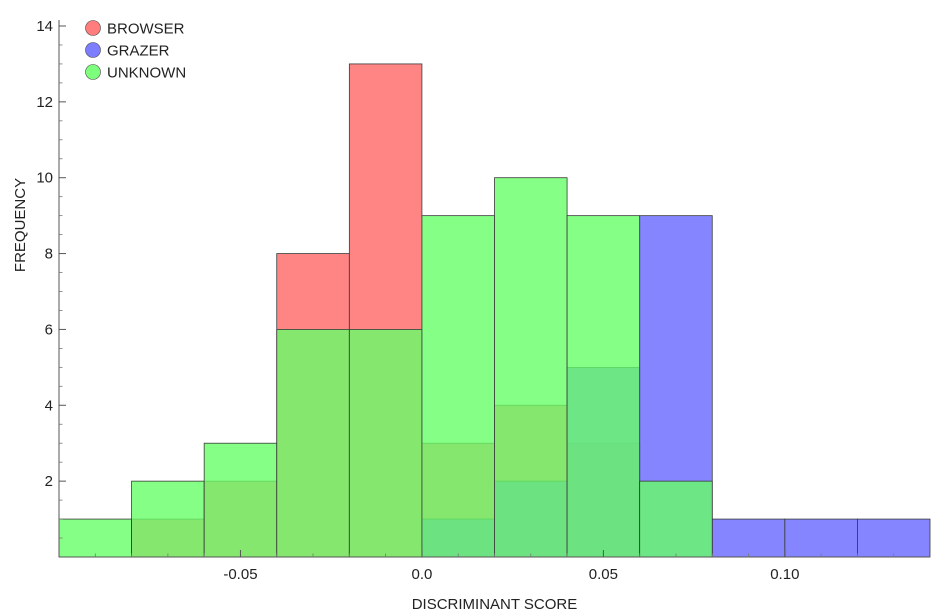 This screenshot has width=938, height=615. I want to click on y-tick-label: 14, so click(44, 26).